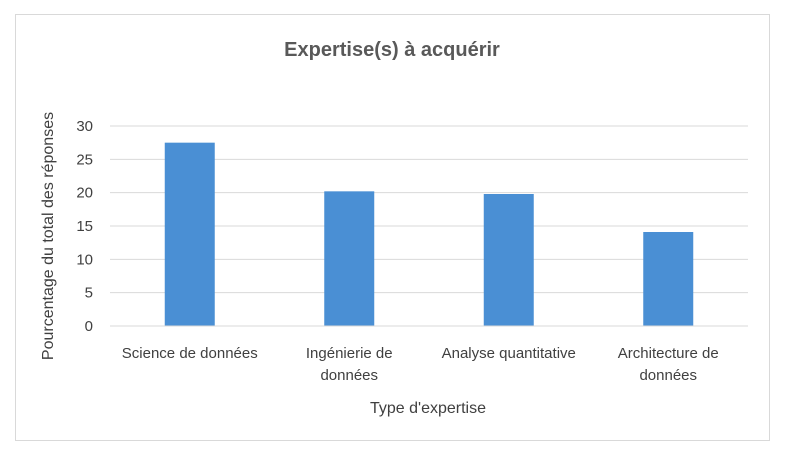  What do you see at coordinates (190, 353) in the screenshot?
I see `x-tick-label: Science de données` at bounding box center [190, 353].